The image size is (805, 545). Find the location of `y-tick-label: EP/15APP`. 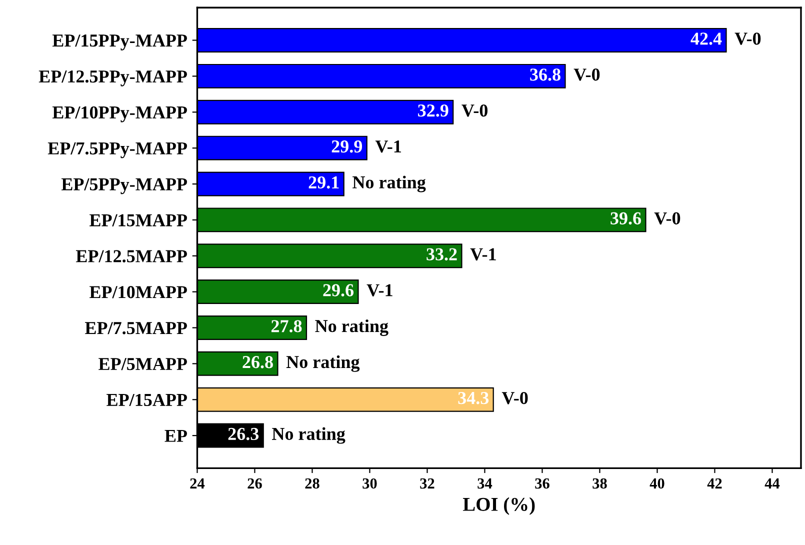

y-tick-label: EP/15APP is located at coordinates (146, 400).